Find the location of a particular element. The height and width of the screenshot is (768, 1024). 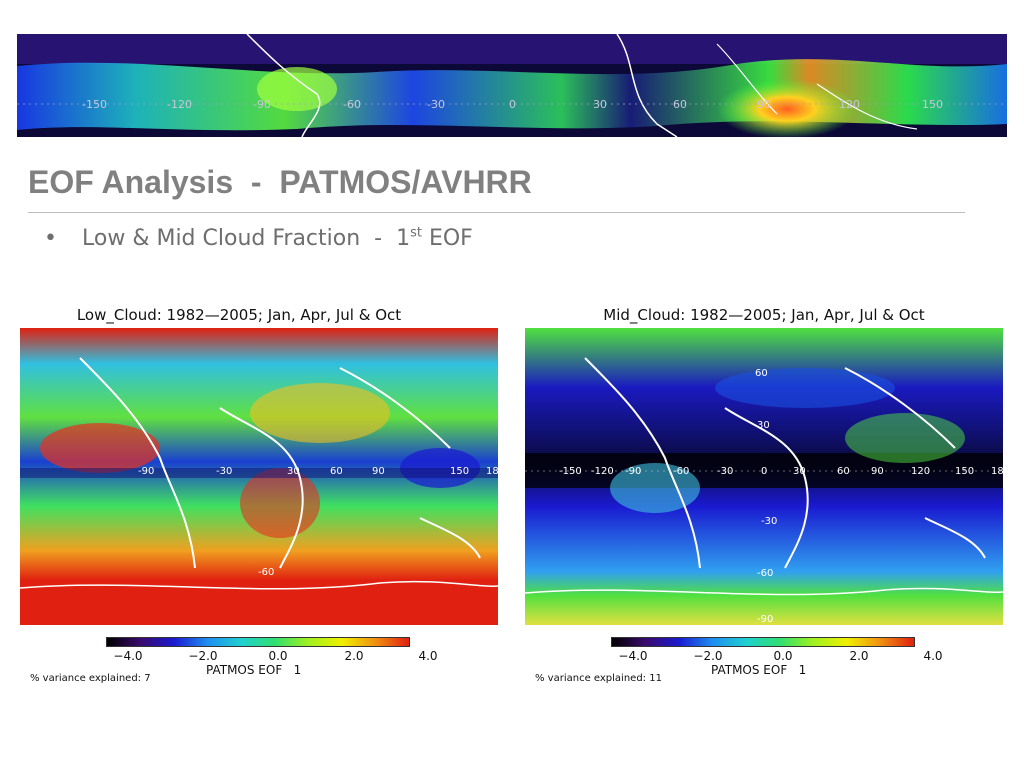

low-map-grid-label: 30 is located at coordinates (293, 471).